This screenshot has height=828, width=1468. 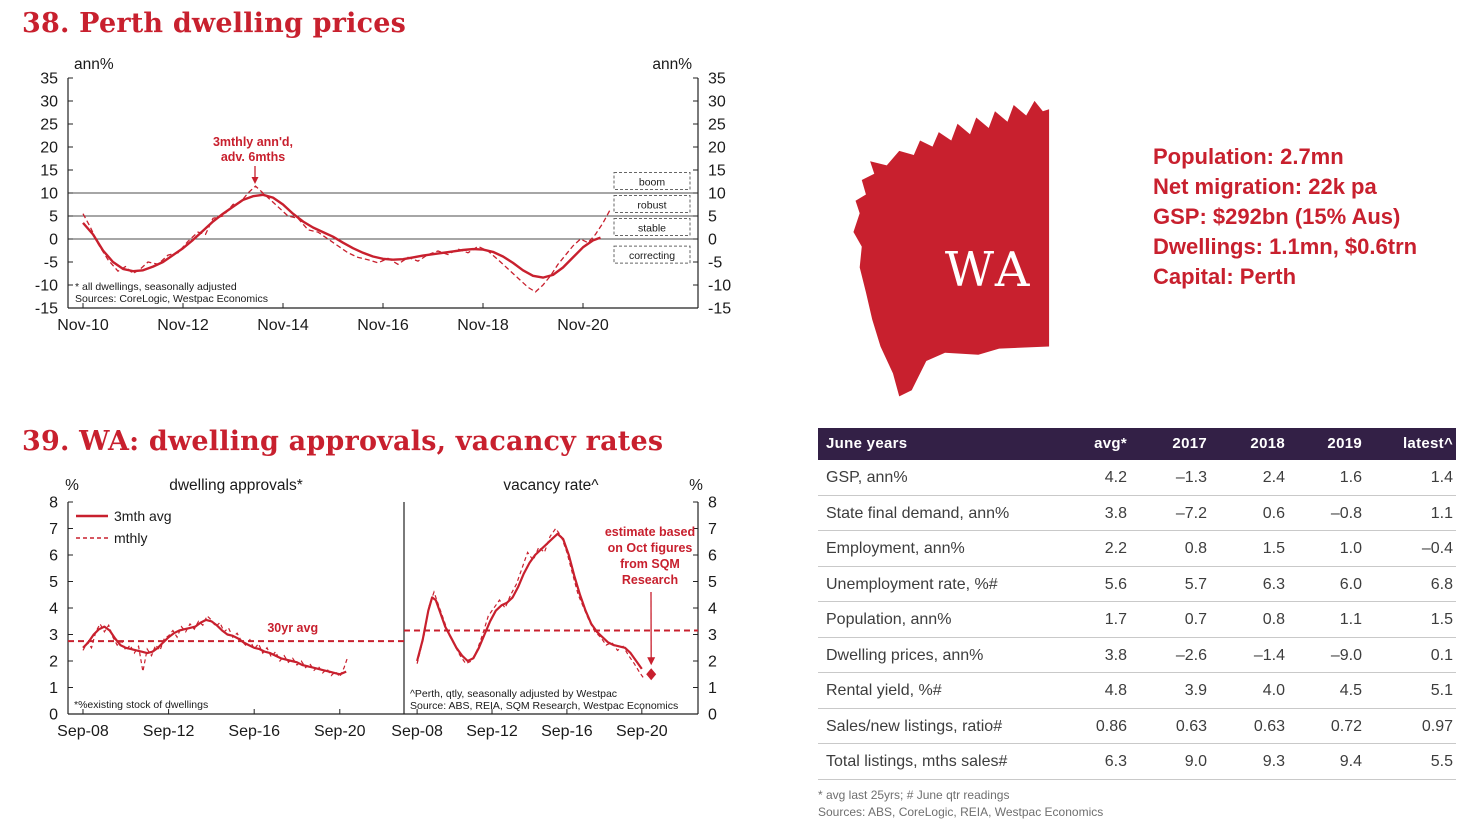 I want to click on series-lines, so click(x=363, y=603).